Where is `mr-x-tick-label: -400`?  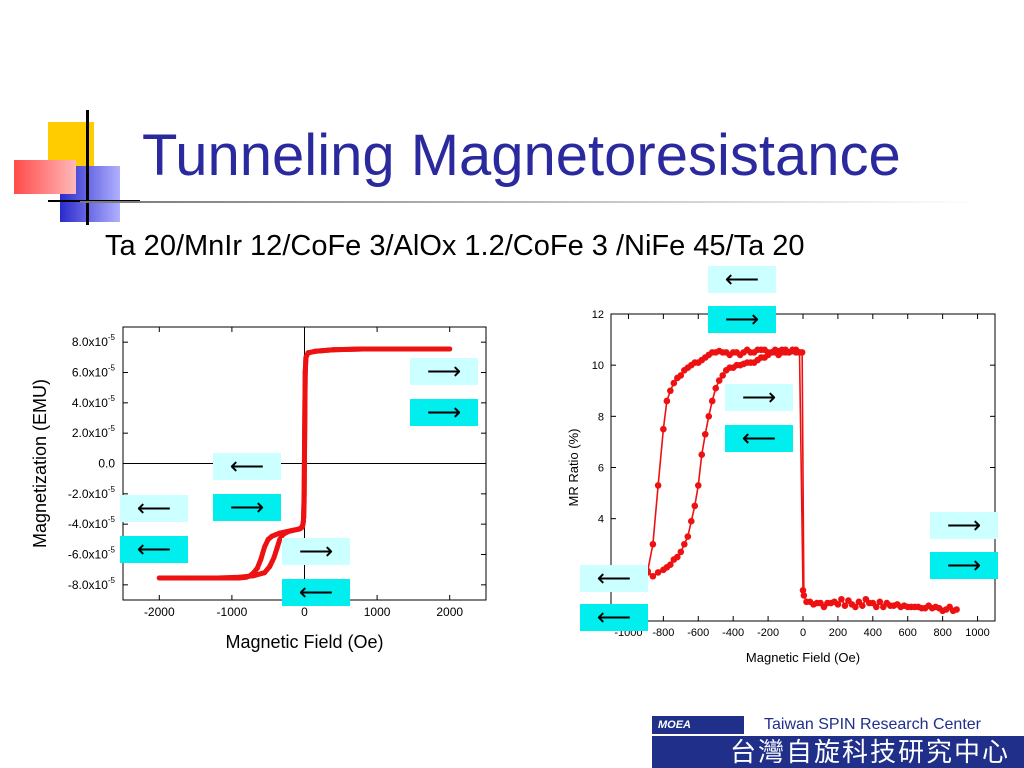 mr-x-tick-label: -400 is located at coordinates (733, 633).